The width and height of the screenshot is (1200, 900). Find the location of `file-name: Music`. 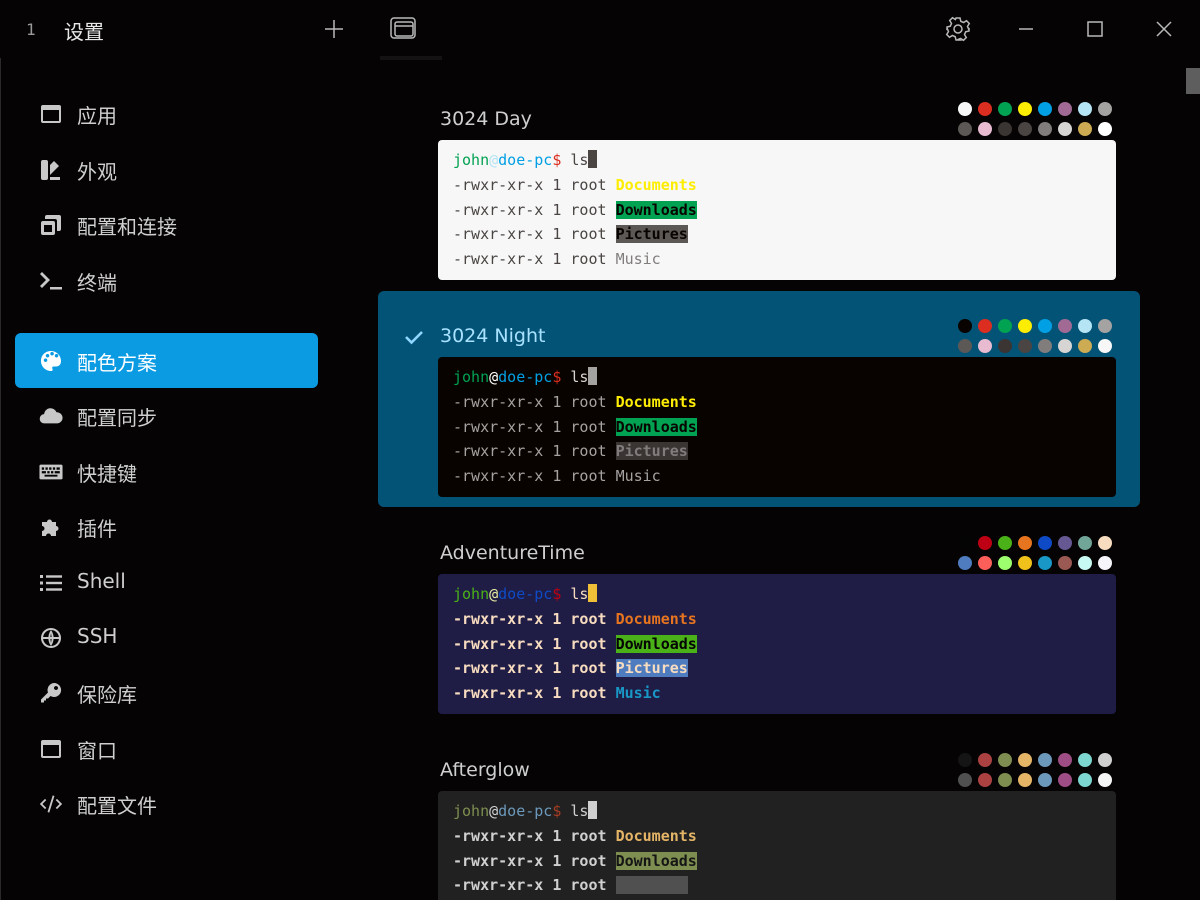

file-name: Music is located at coordinates (638, 476).